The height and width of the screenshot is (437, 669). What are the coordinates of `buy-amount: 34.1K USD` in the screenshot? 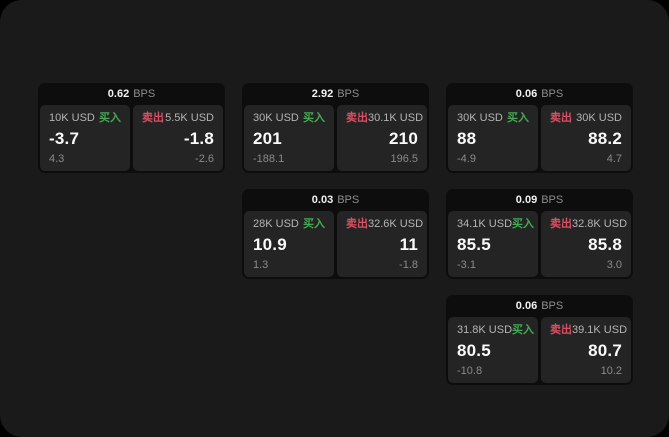 It's located at (485, 224).